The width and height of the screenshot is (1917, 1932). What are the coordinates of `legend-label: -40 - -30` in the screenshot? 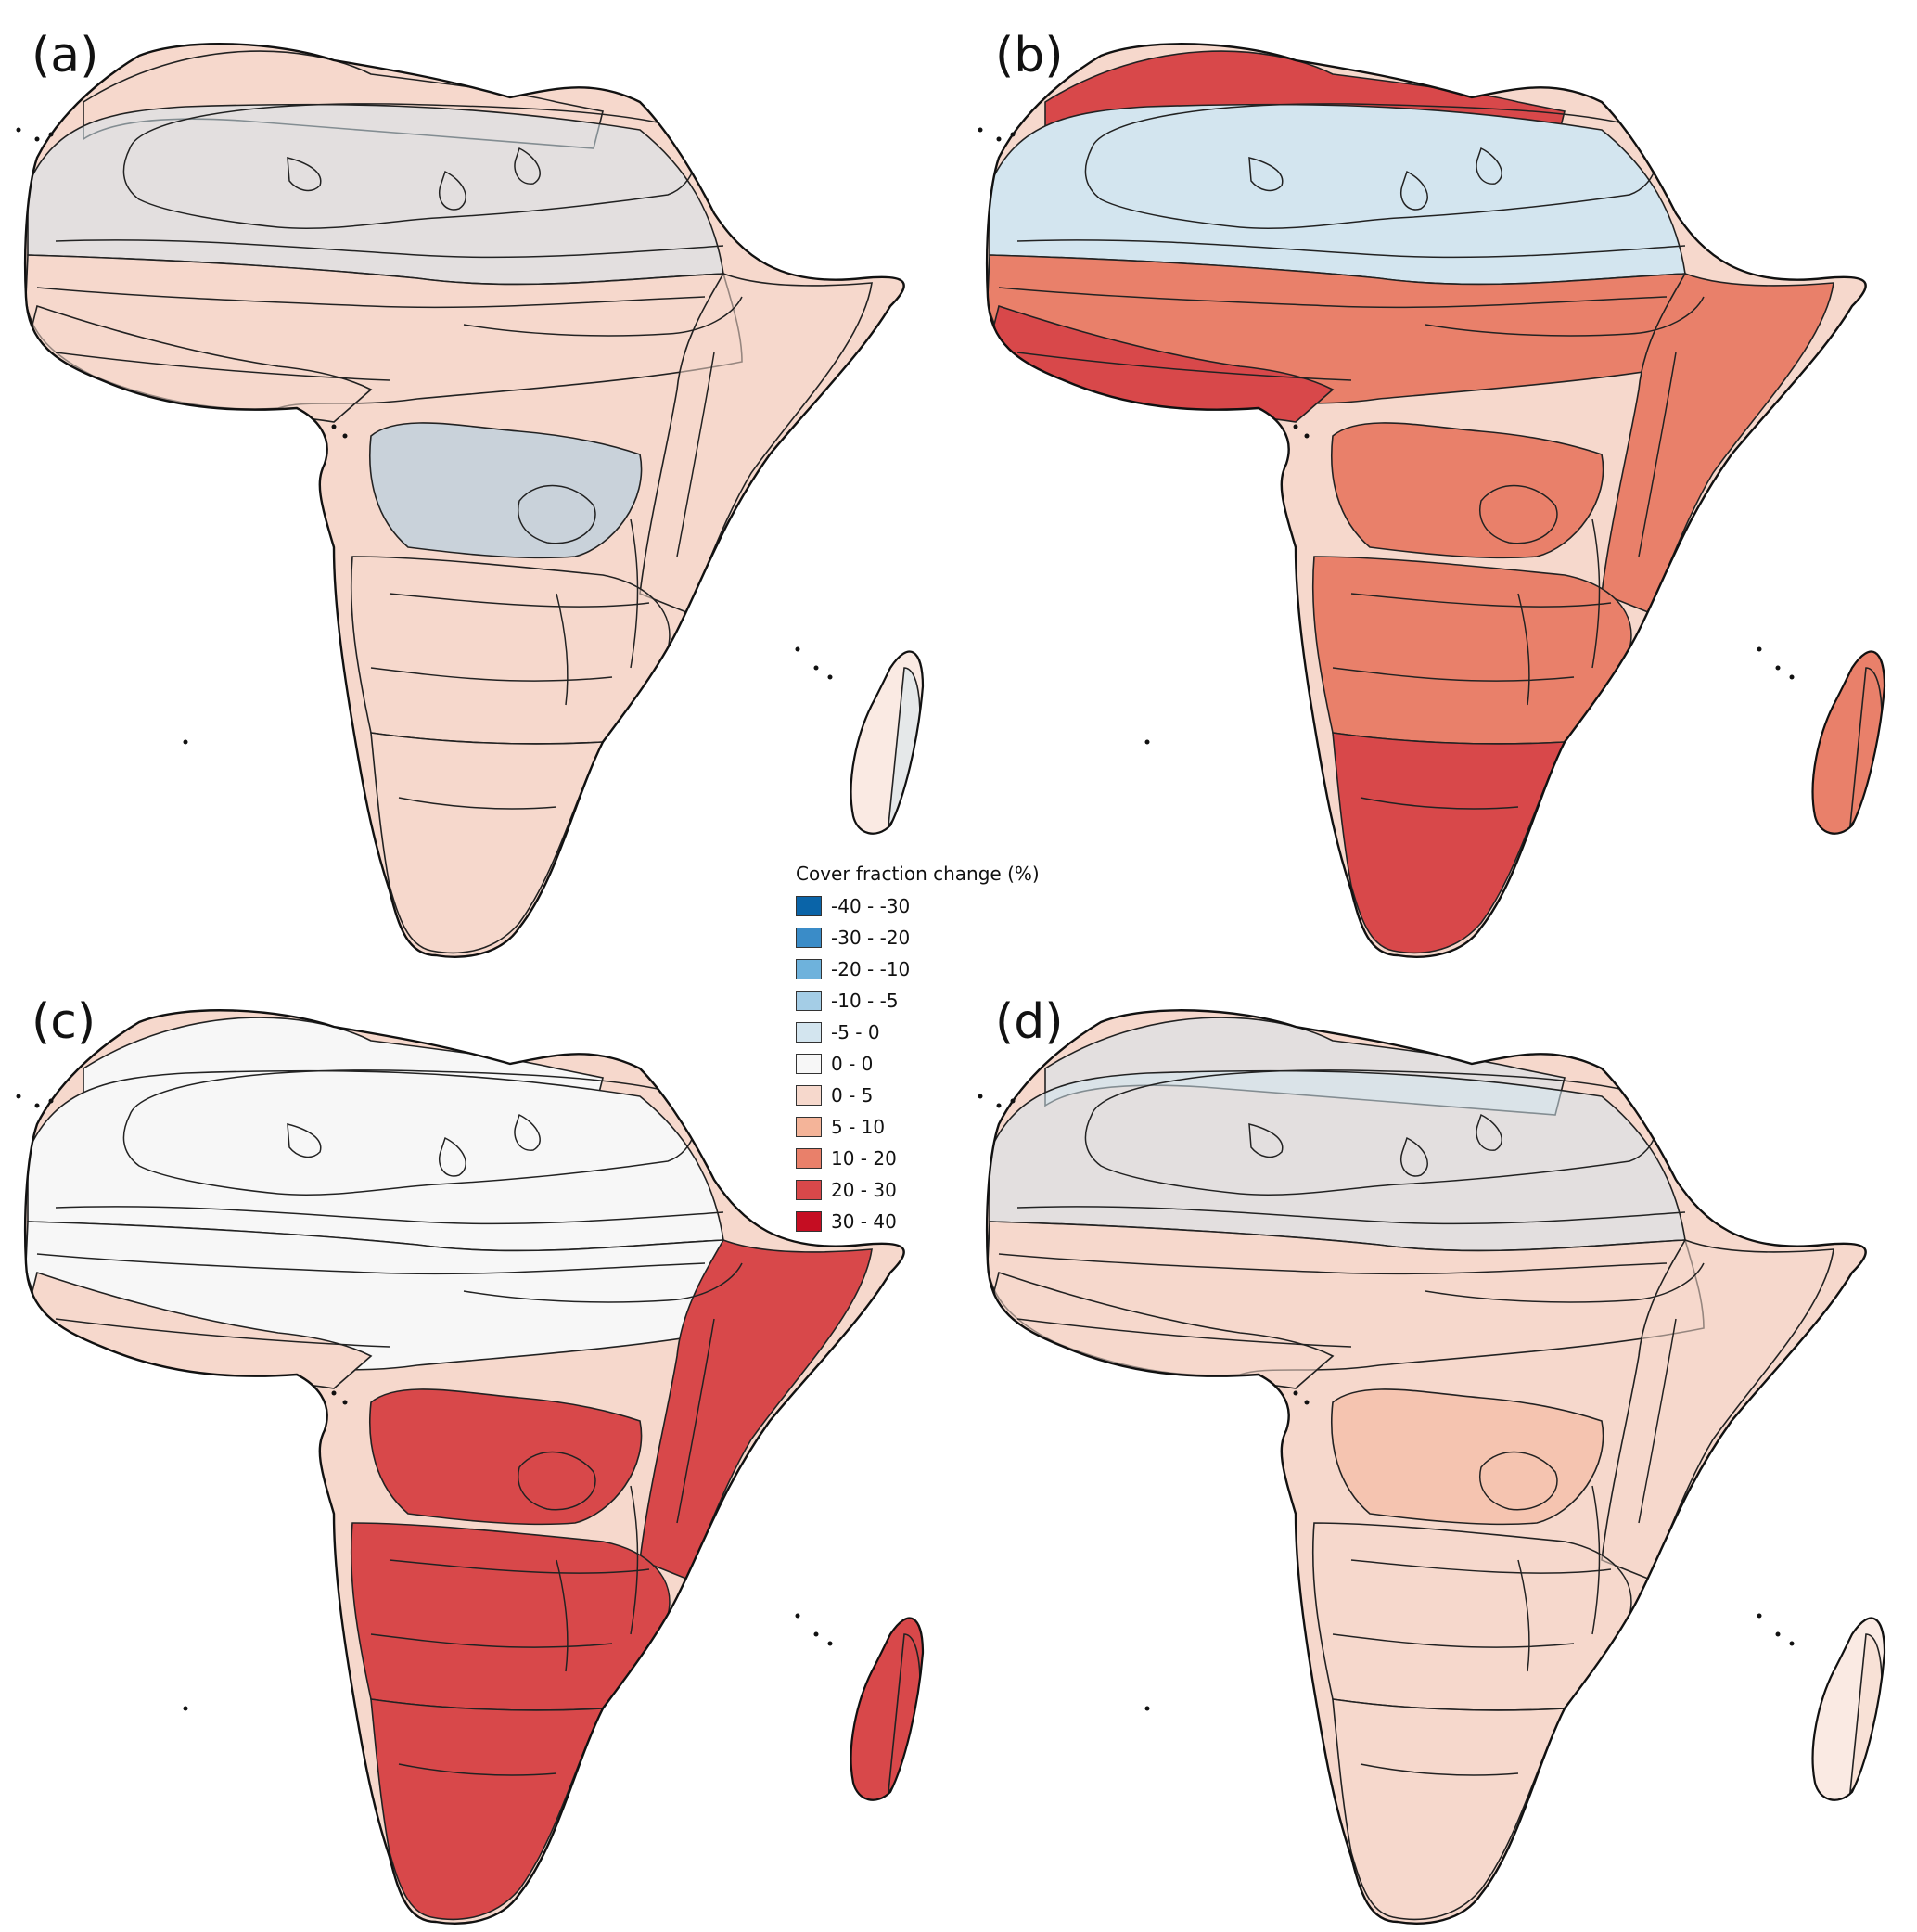 It's located at (871, 906).